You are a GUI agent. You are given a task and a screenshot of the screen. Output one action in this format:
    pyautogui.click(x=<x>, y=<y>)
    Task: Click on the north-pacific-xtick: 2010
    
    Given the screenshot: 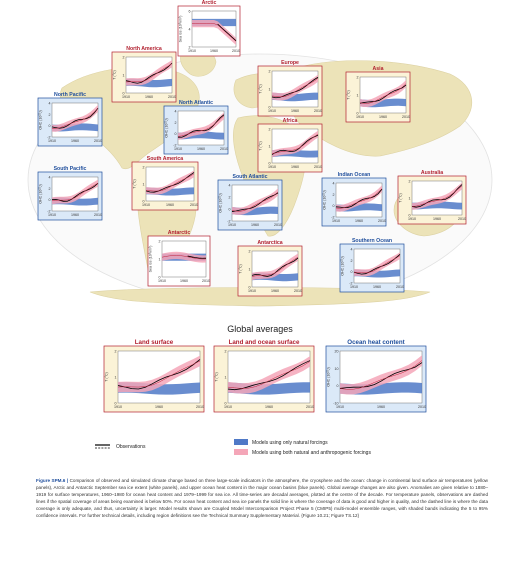 What is the action you would take?
    pyautogui.click(x=98, y=141)
    